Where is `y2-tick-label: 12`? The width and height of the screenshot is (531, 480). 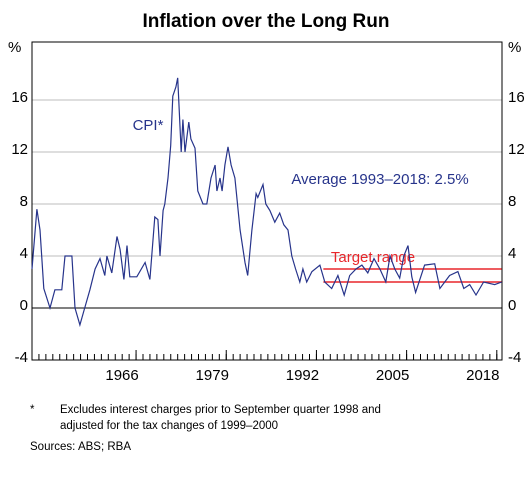 y2-tick-label: 12 is located at coordinates (516, 149).